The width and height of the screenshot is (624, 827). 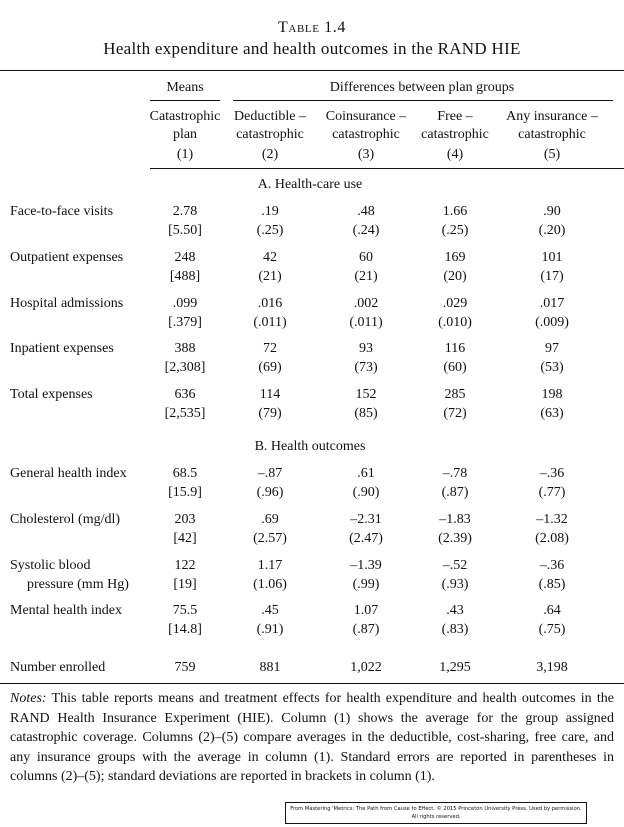 What do you see at coordinates (366, 211) in the screenshot?
I see `cell-value: .48` at bounding box center [366, 211].